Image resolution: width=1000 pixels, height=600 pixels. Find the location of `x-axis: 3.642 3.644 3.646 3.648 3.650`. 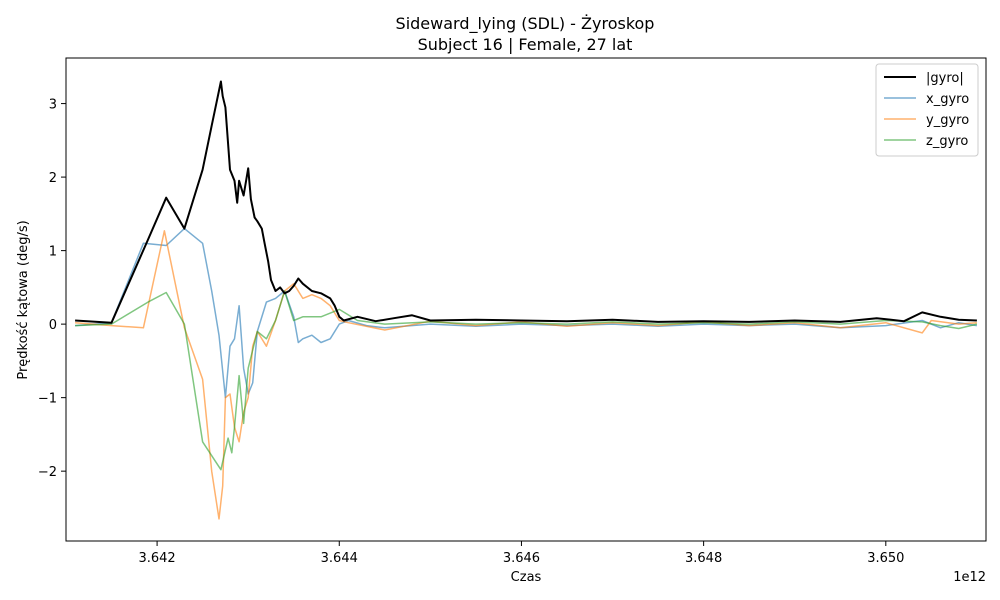

x-axis: 3.642 3.644 3.646 3.648 3.650 is located at coordinates (521, 553).